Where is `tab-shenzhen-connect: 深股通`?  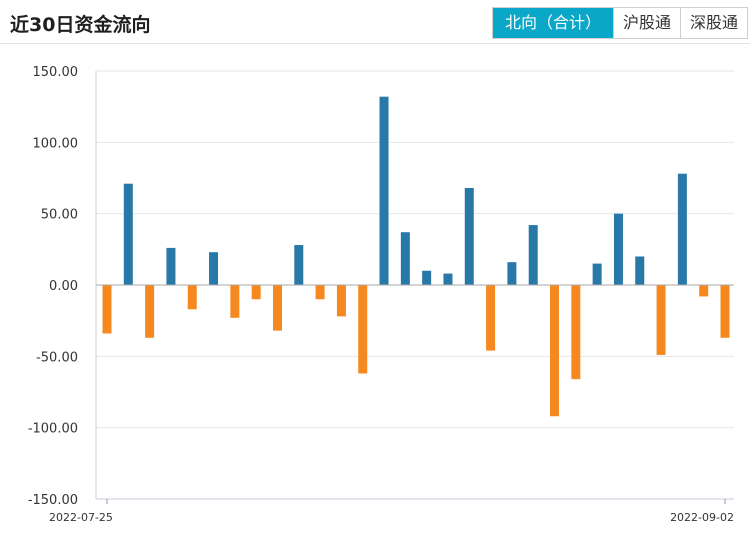 tab-shenzhen-connect: 深股通 is located at coordinates (713, 23).